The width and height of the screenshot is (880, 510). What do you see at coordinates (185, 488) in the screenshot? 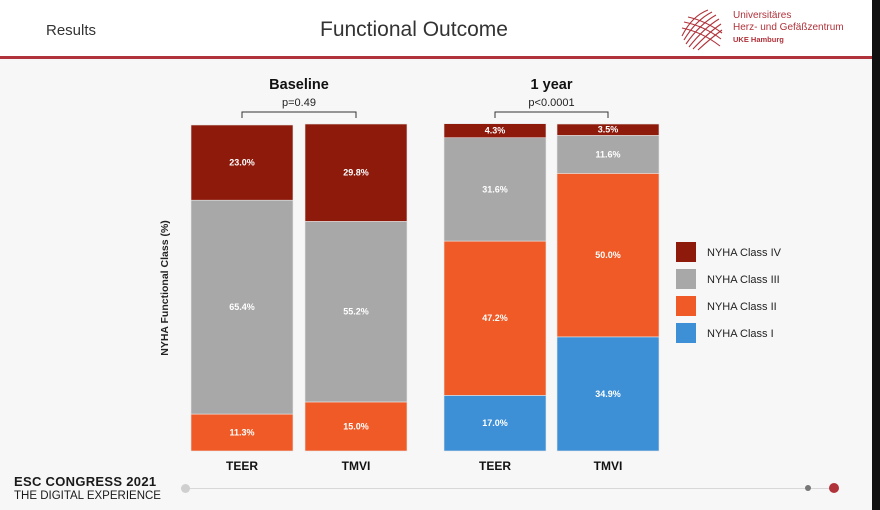
I see `progress-start-handle` at bounding box center [185, 488].